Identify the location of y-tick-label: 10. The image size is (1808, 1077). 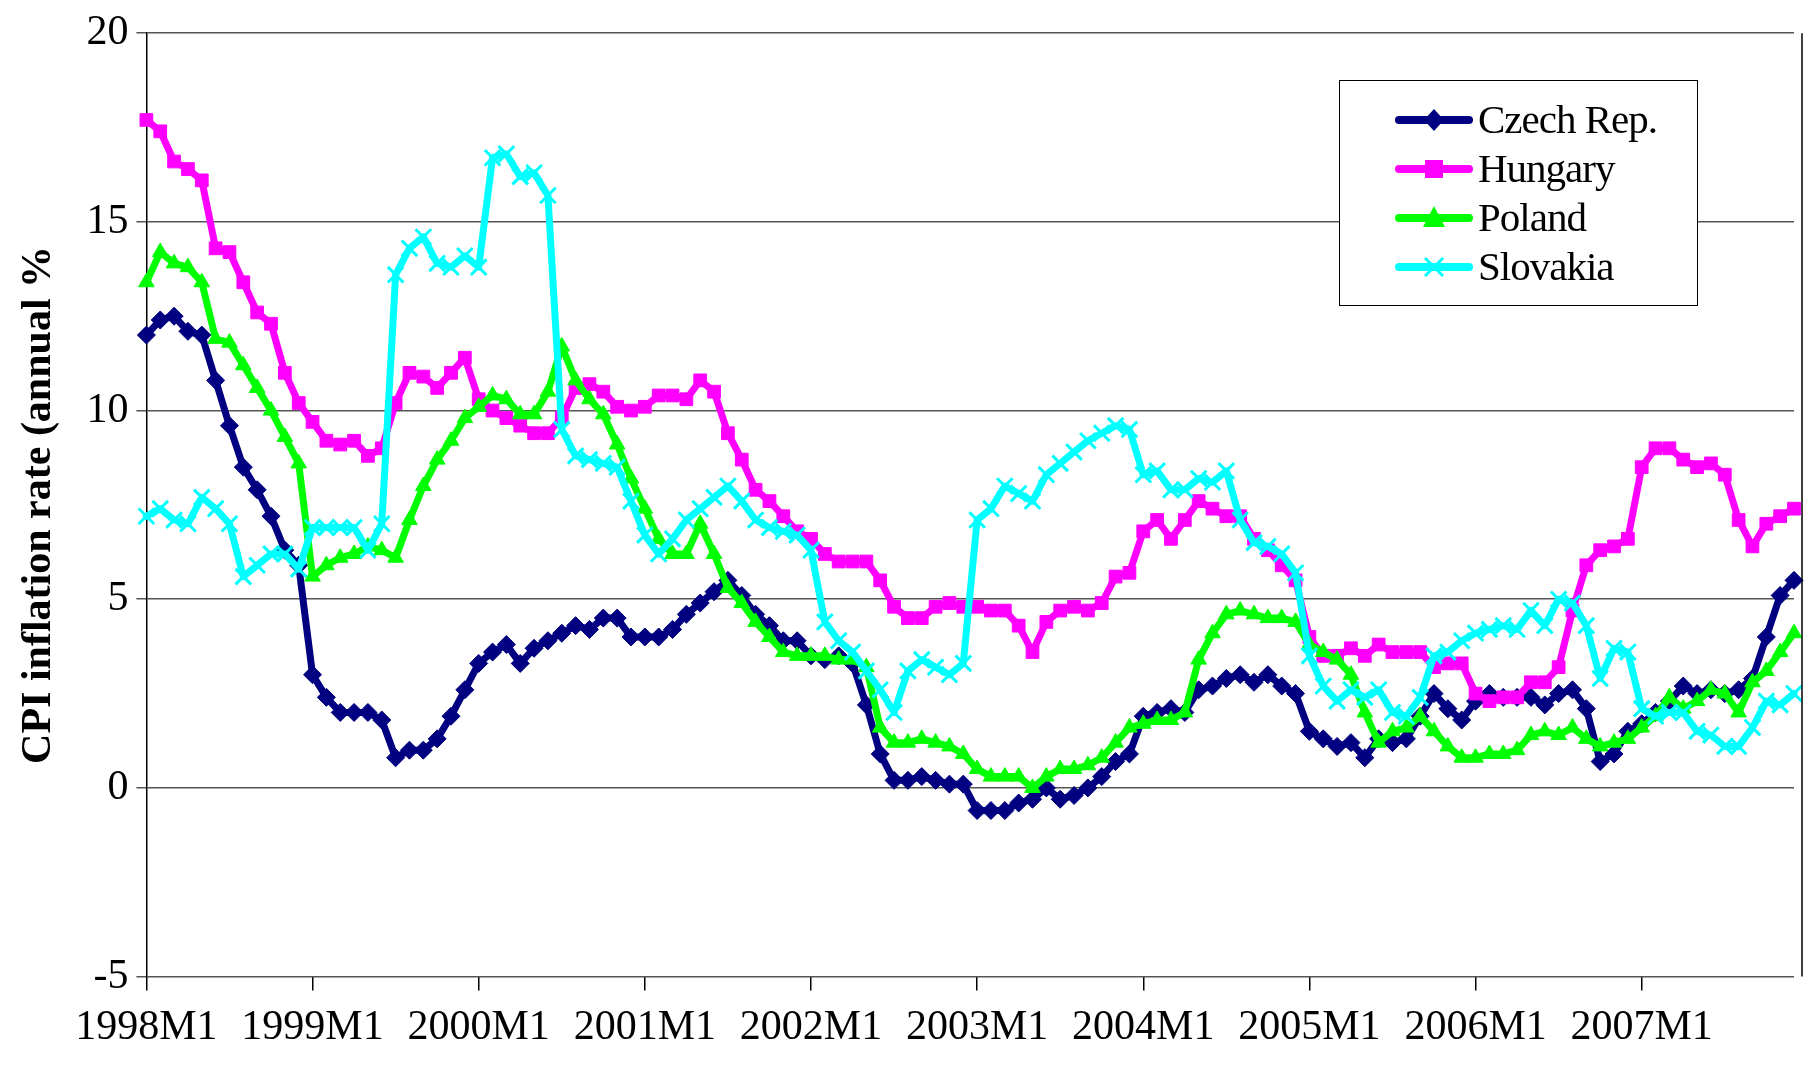
(107, 407).